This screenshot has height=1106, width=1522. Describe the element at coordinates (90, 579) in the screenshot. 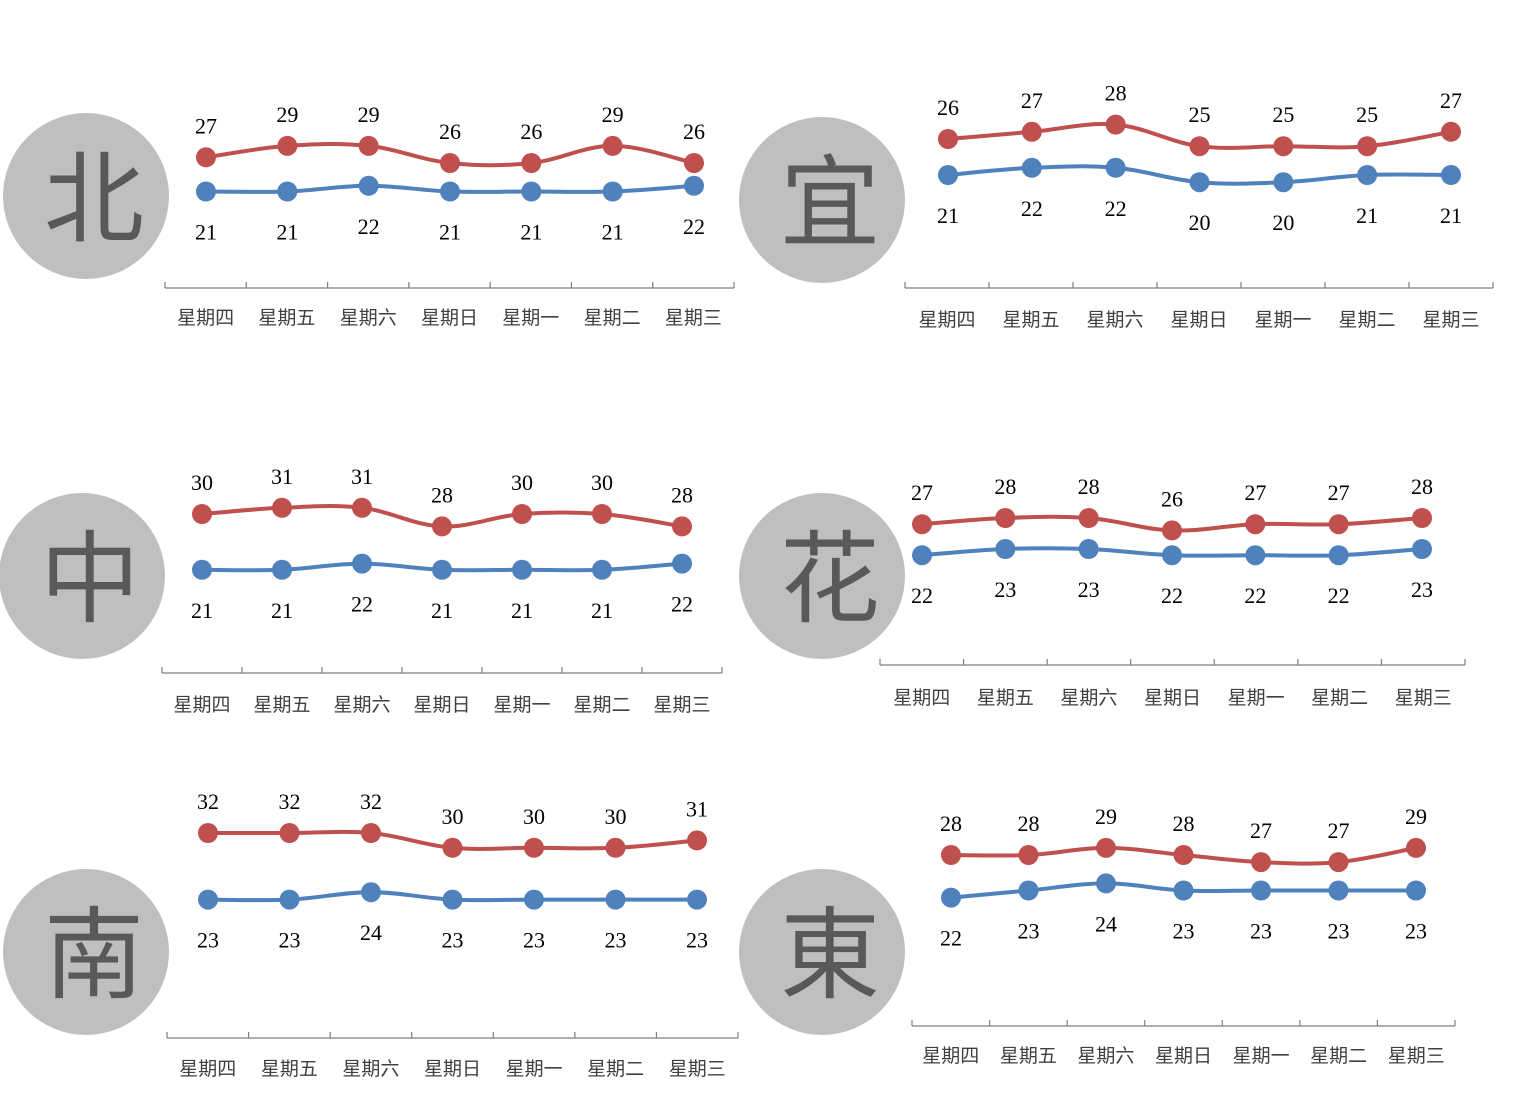

I see `region-badge-label: 中` at that location.